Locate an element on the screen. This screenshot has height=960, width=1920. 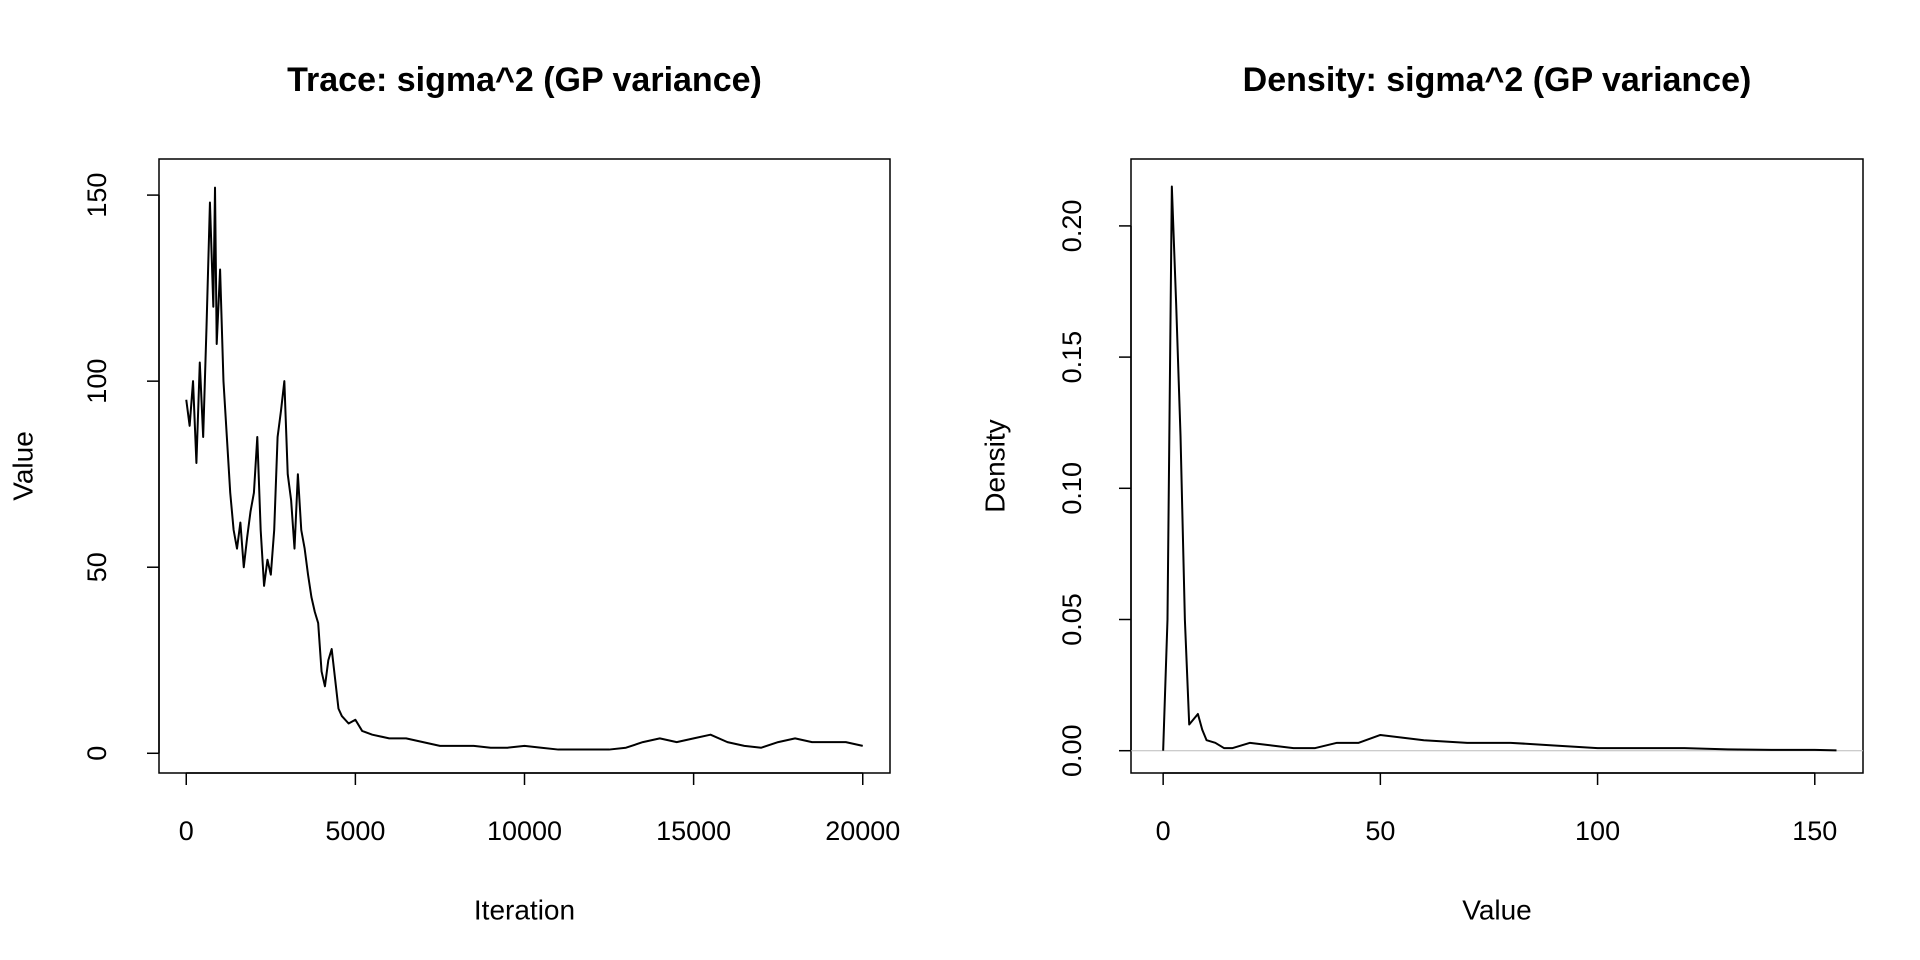
x-tick-label: 10000 is located at coordinates (524, 831).